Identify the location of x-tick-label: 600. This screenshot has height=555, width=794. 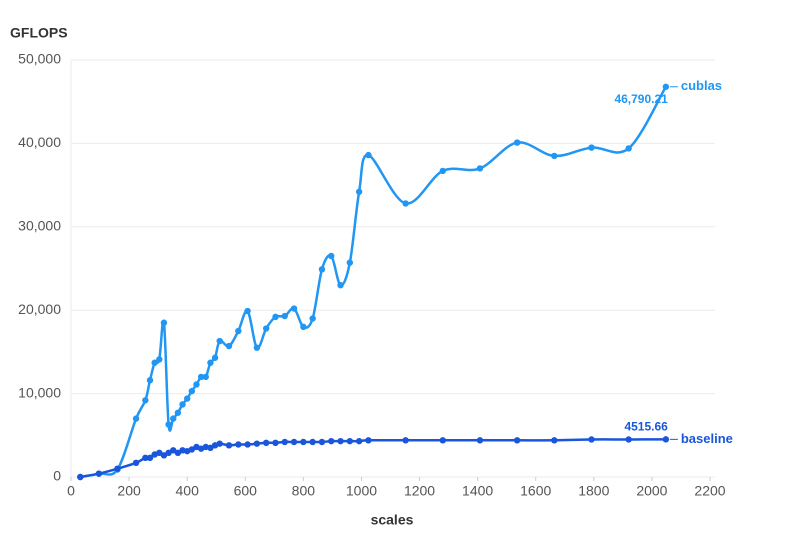
(246, 491).